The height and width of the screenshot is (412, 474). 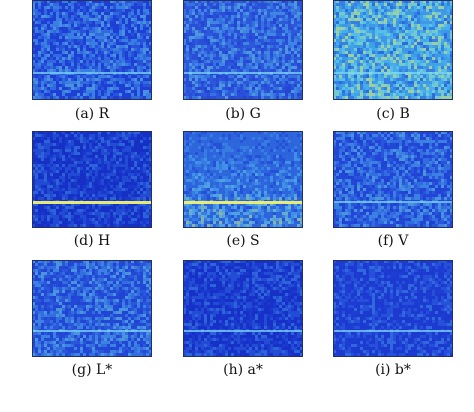 I want to click on caption-r: (a) R, so click(x=92, y=114).